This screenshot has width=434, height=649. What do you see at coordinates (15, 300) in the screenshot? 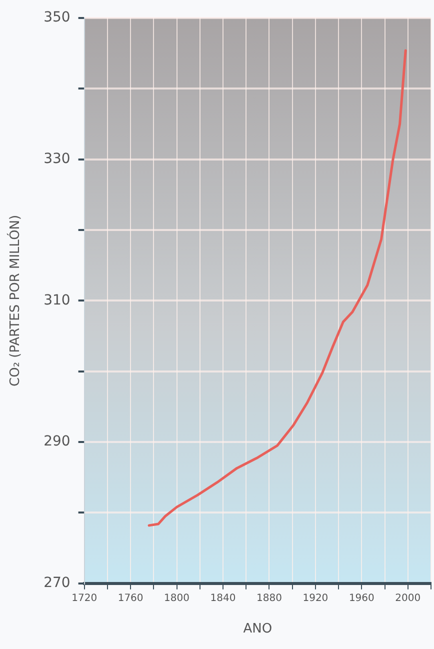
I see `y-axis-title: CO₂ (PARTES POR MILLÓN)` at bounding box center [15, 300].